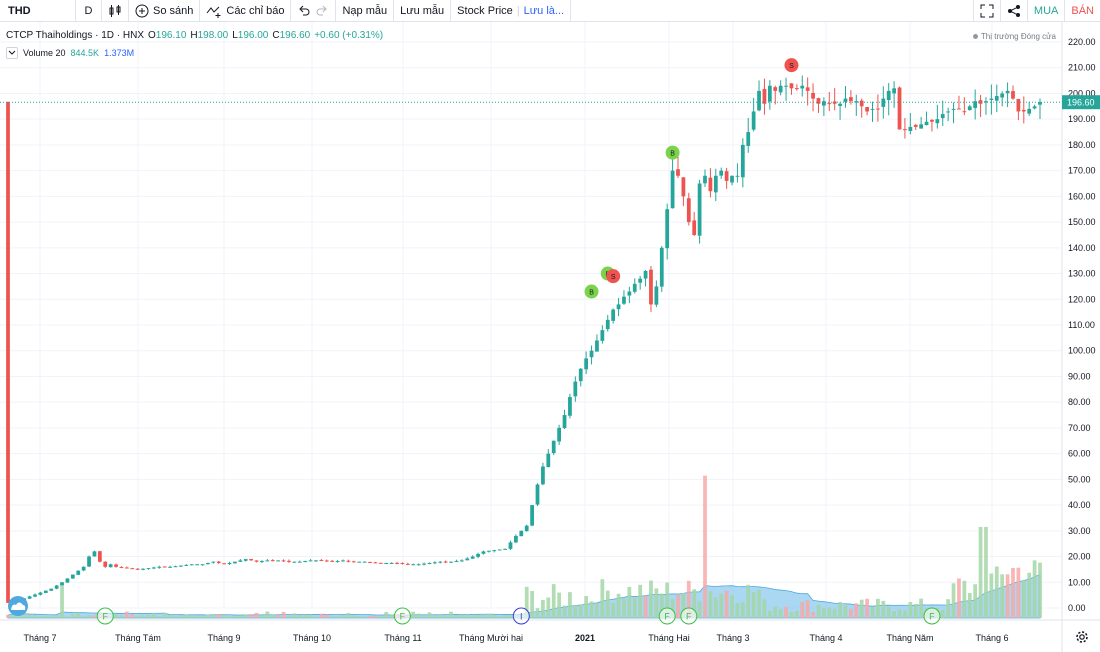 The width and height of the screenshot is (1100, 652). I want to click on buy-button: MUA, so click(1047, 10).